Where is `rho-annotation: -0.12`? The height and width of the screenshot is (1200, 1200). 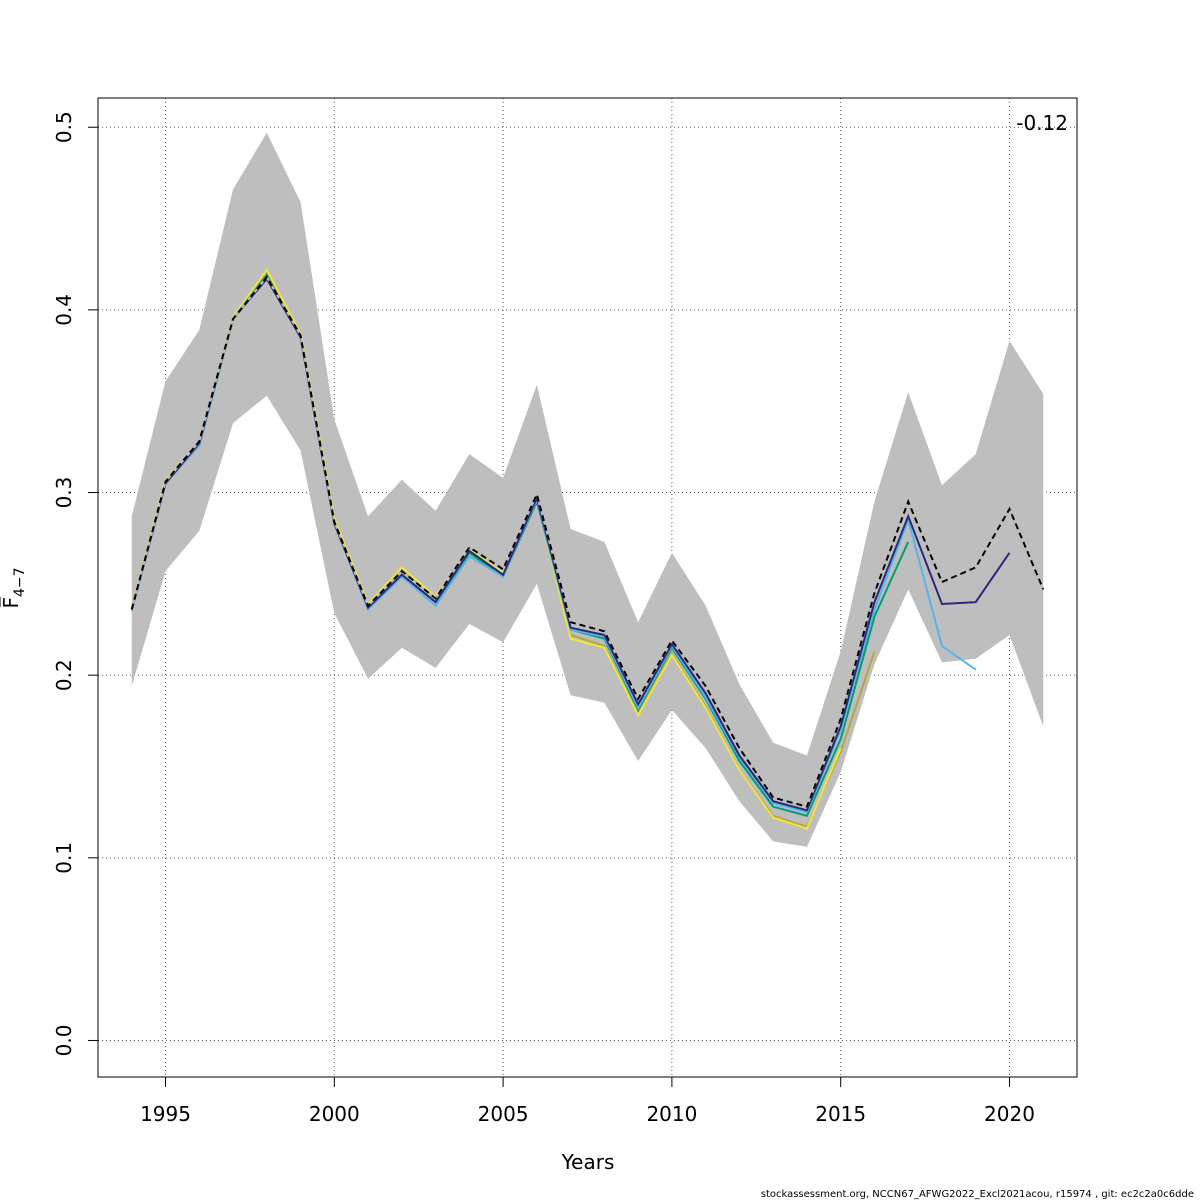 rho-annotation: -0.12 is located at coordinates (1042, 123).